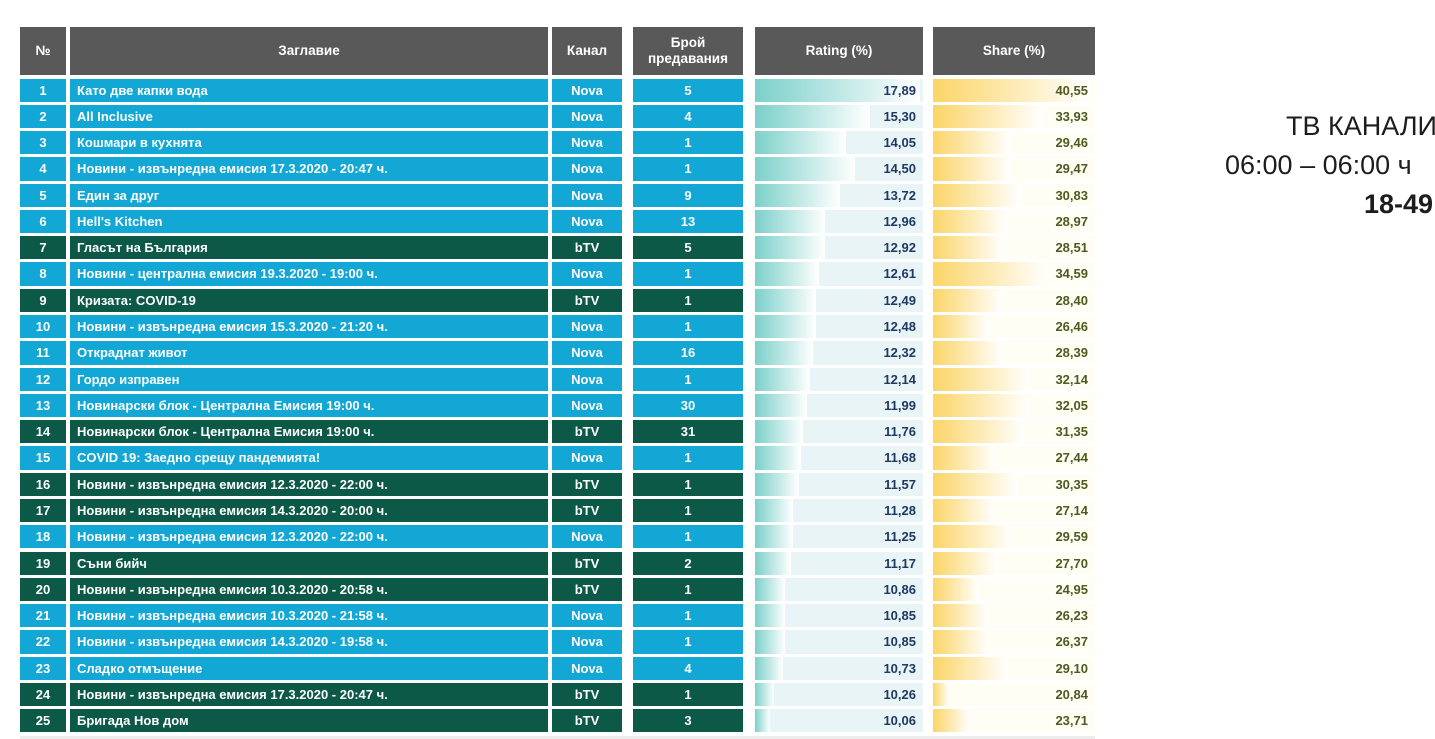 This screenshot has width=1435, height=739. Describe the element at coordinates (43, 327) in the screenshot. I see `row-number: 10` at that location.